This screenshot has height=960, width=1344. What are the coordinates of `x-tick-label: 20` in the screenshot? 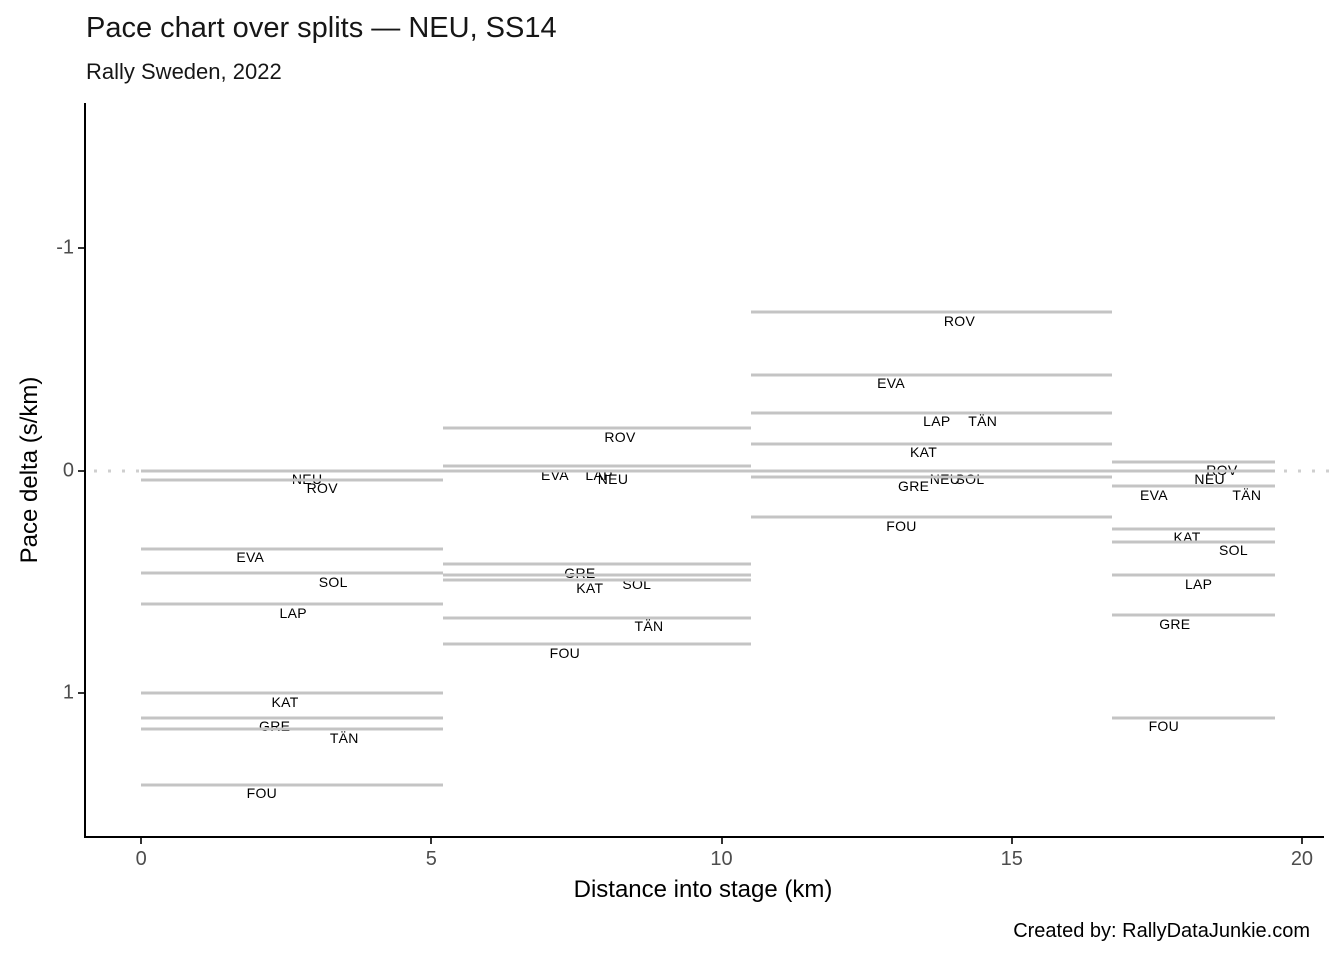 It's located at (1302, 859).